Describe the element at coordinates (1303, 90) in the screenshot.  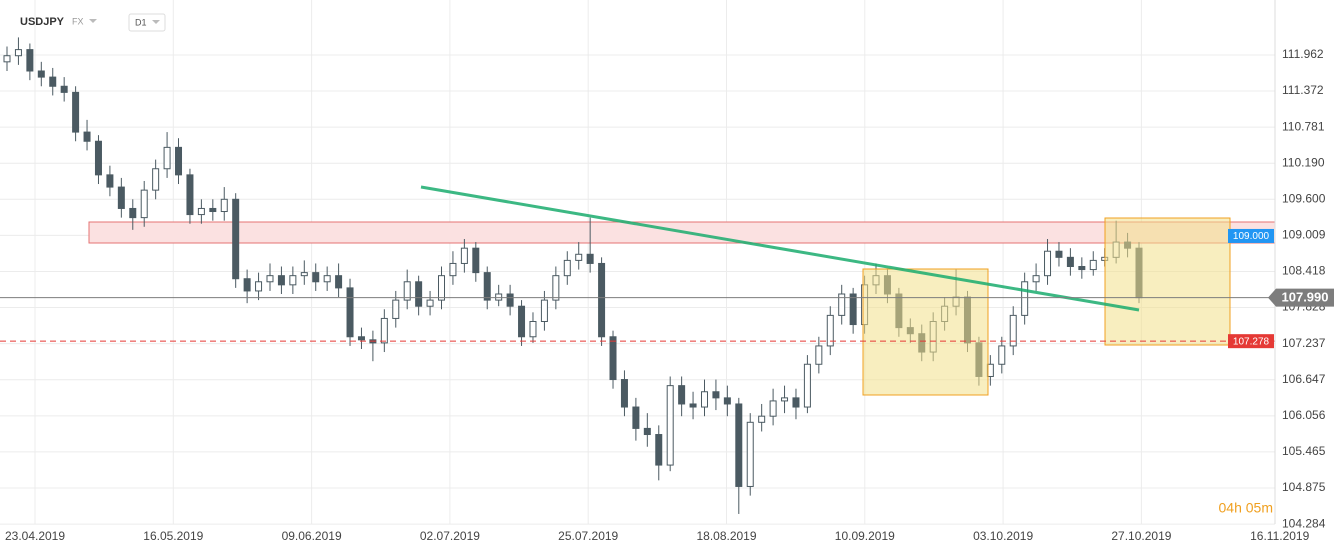
I see `y-tick-label: 111.372` at that location.